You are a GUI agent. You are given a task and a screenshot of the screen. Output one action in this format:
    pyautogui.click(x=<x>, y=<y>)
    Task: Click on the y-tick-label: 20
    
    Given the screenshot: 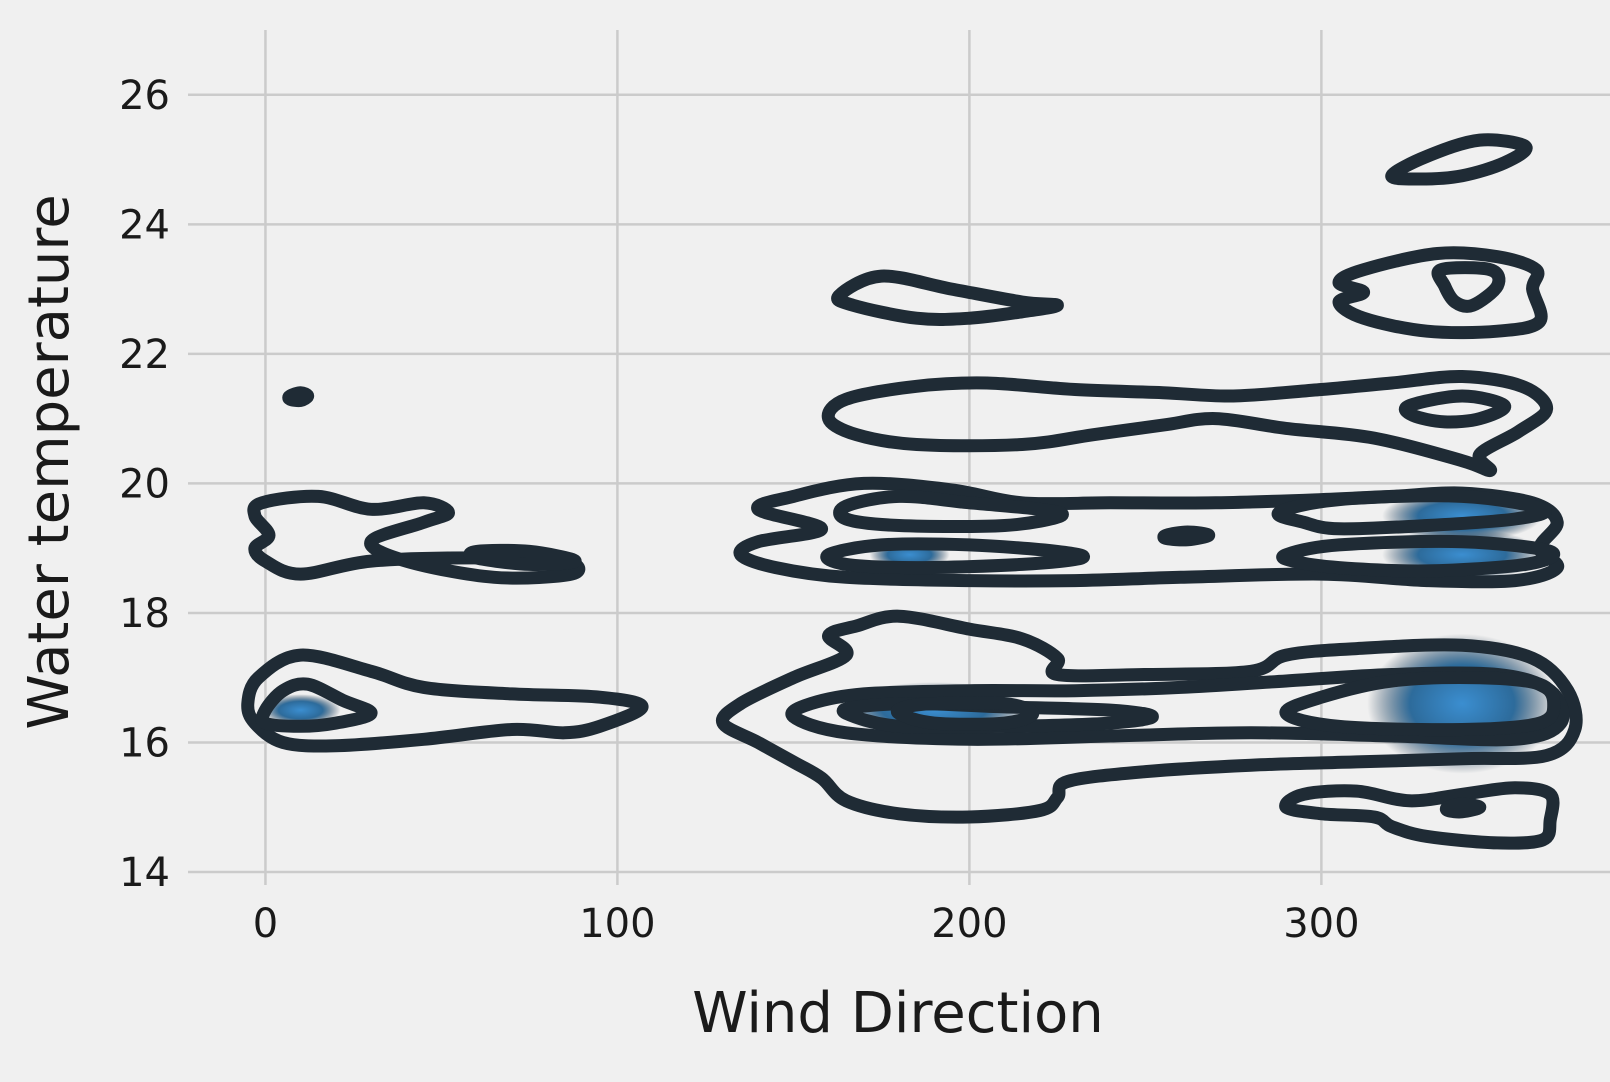 What is the action you would take?
    pyautogui.click(x=144, y=484)
    